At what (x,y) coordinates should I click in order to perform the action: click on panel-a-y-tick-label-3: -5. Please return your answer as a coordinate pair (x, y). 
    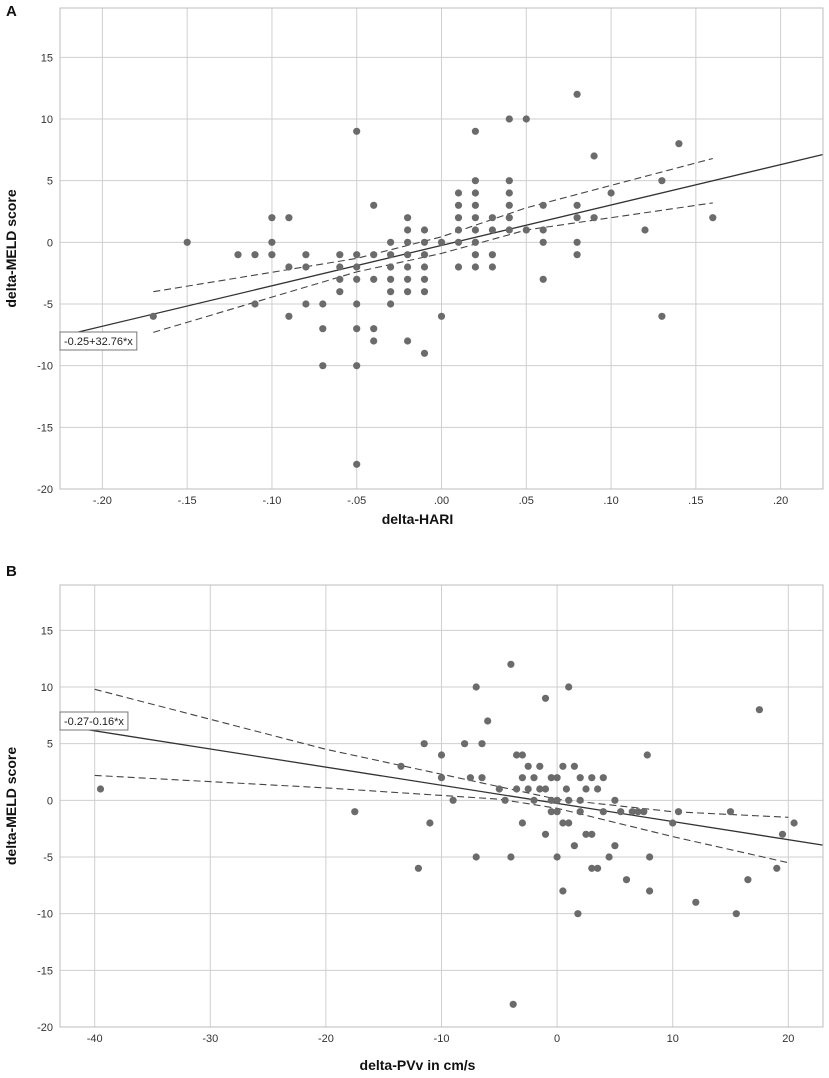
    Looking at the image, I should click on (48, 305).